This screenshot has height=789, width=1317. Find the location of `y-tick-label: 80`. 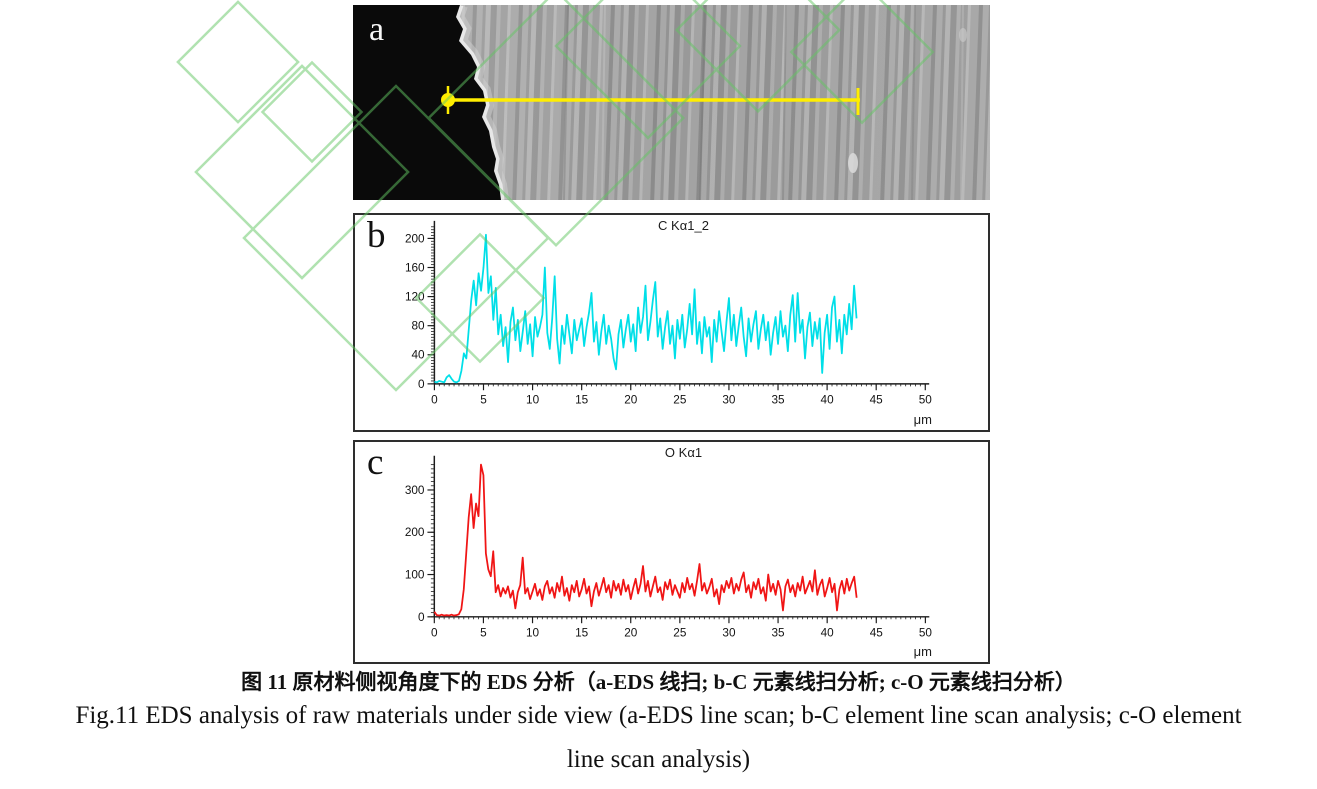

y-tick-label: 80 is located at coordinates (418, 326).